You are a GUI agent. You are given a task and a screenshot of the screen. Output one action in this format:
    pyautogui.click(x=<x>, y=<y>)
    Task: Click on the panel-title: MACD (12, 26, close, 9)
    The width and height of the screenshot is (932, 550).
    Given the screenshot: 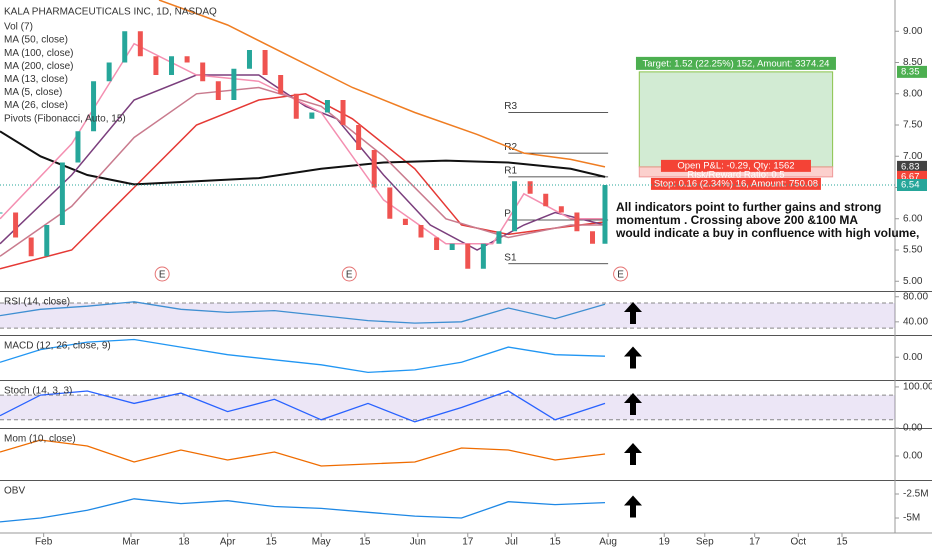 What is the action you would take?
    pyautogui.click(x=57, y=346)
    